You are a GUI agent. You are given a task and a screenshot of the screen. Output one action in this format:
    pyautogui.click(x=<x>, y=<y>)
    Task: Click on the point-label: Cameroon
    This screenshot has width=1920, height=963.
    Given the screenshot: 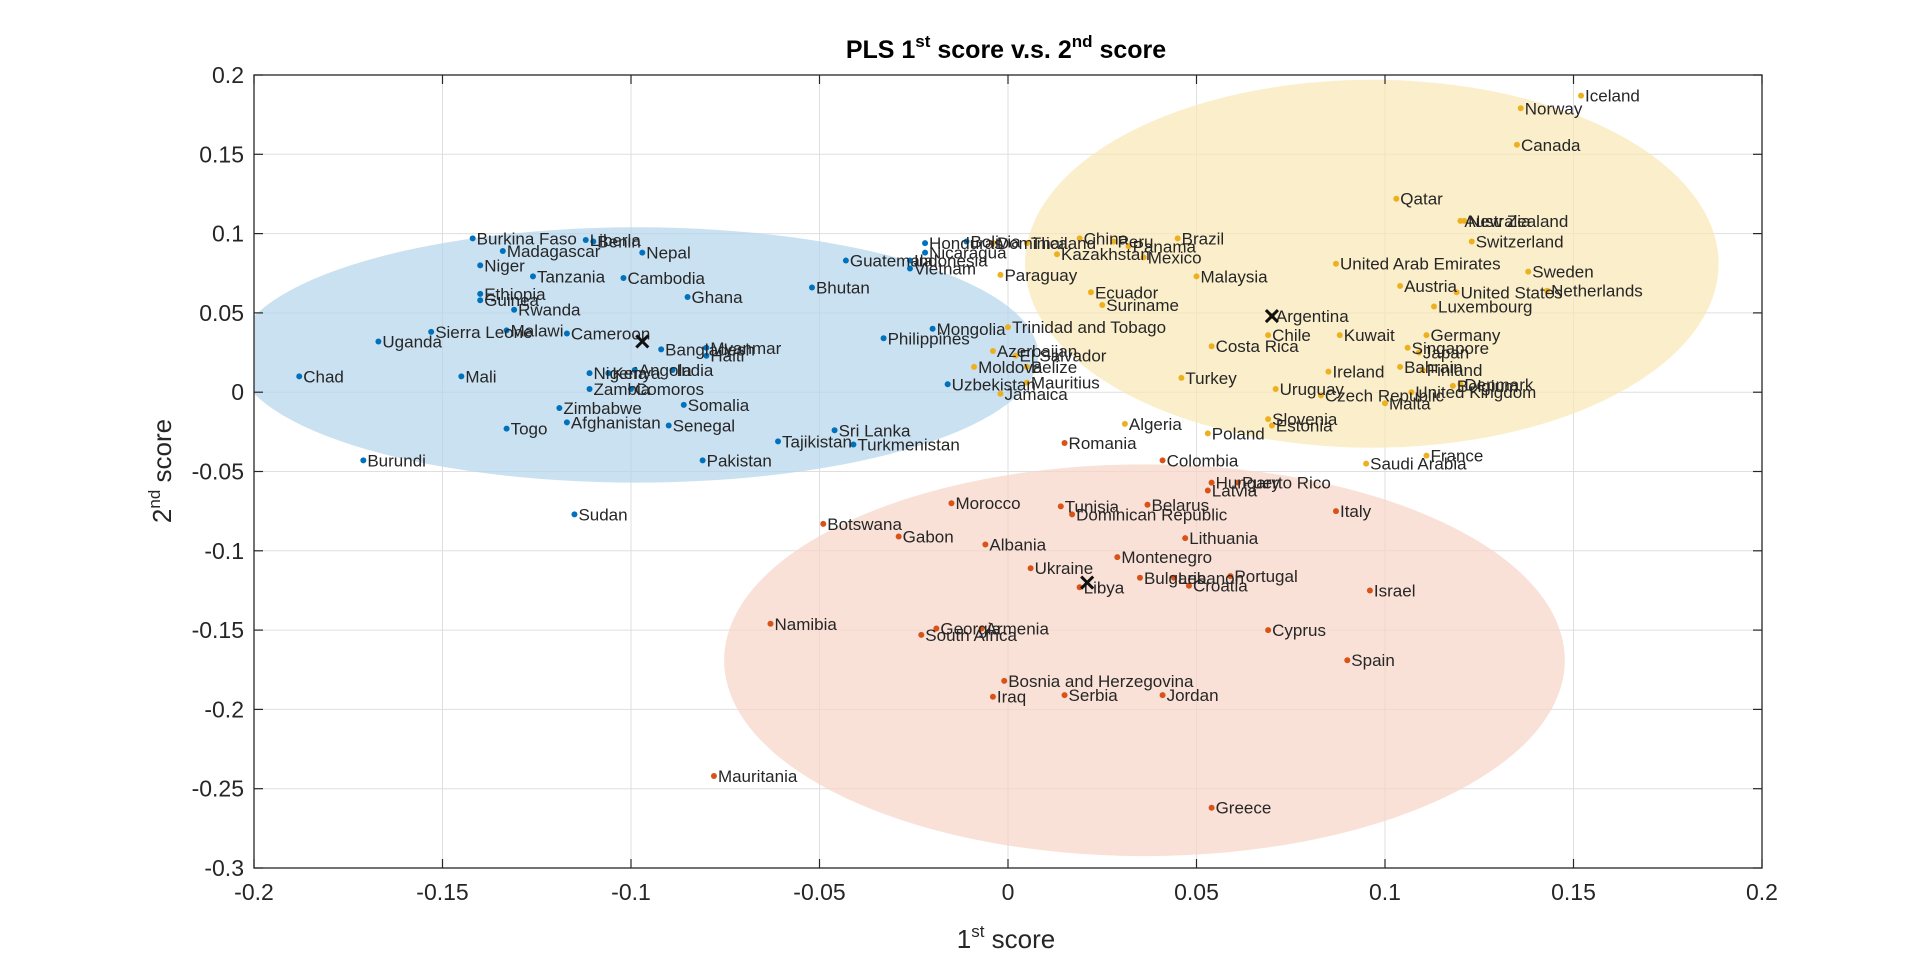 What is the action you would take?
    pyautogui.click(x=610, y=334)
    